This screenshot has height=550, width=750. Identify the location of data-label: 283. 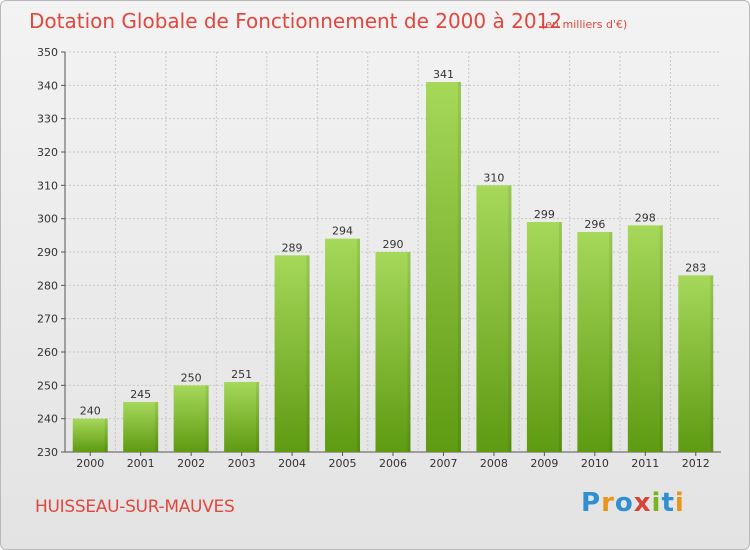
(695, 267).